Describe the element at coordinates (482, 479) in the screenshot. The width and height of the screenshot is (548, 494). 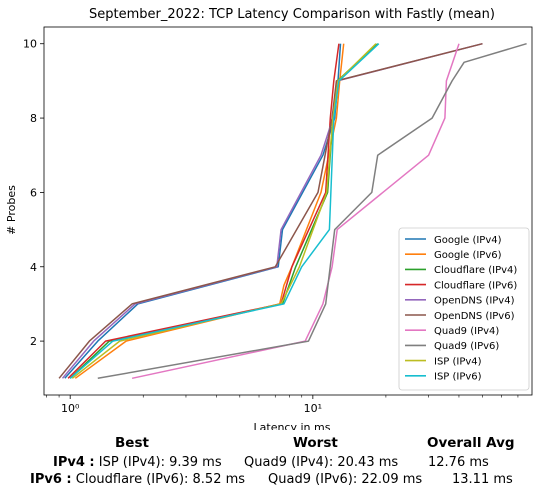
I see `ipv6-avg: 13.11 ms` at that location.